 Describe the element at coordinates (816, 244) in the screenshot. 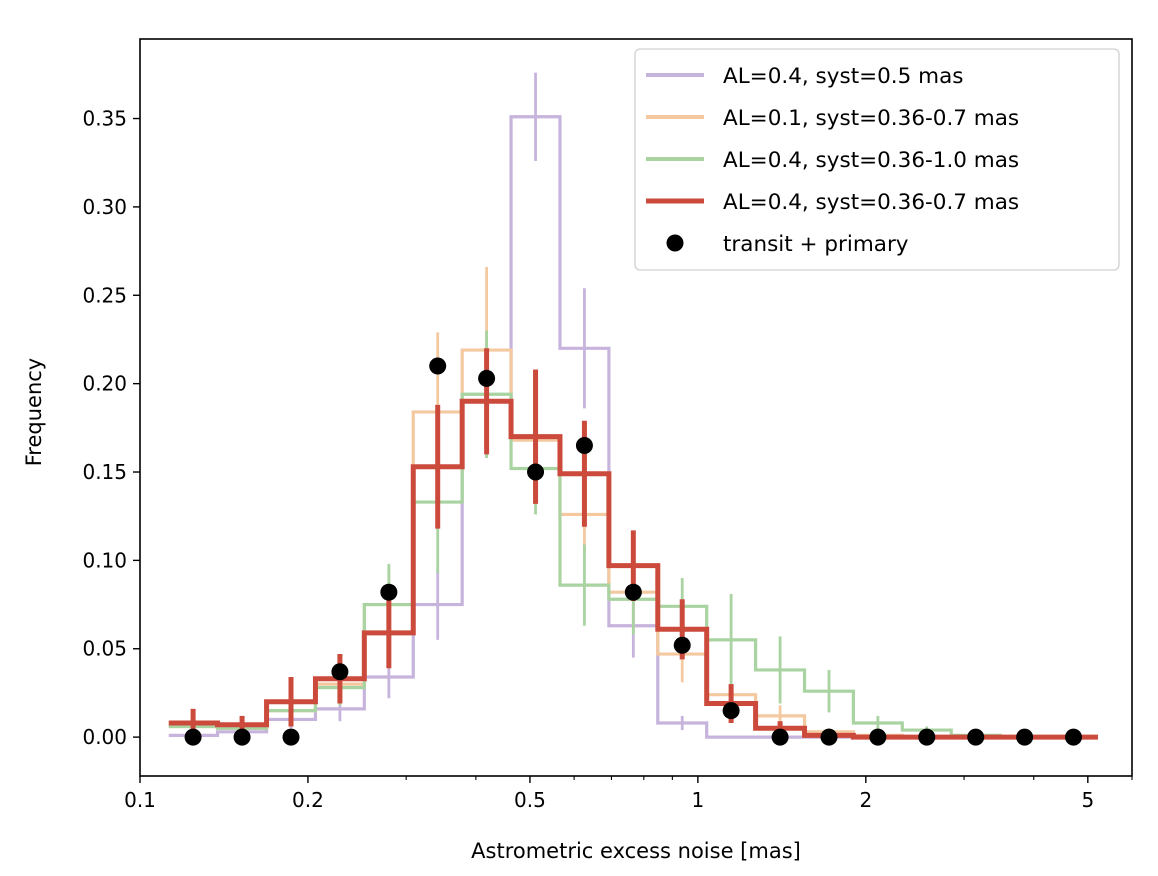

I see `legend-label-points: transit + primary` at that location.